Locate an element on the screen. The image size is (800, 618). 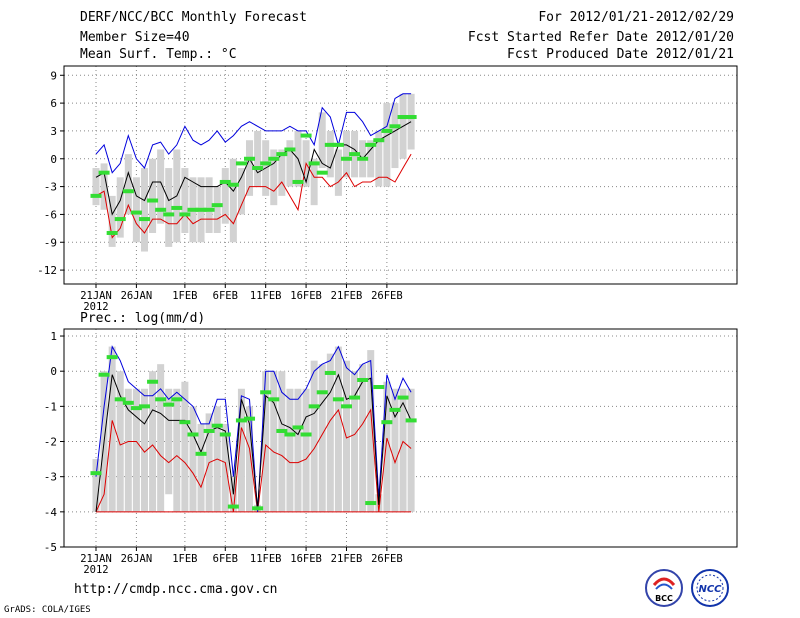
prec-mean-line is located at coordinates (253, 442).